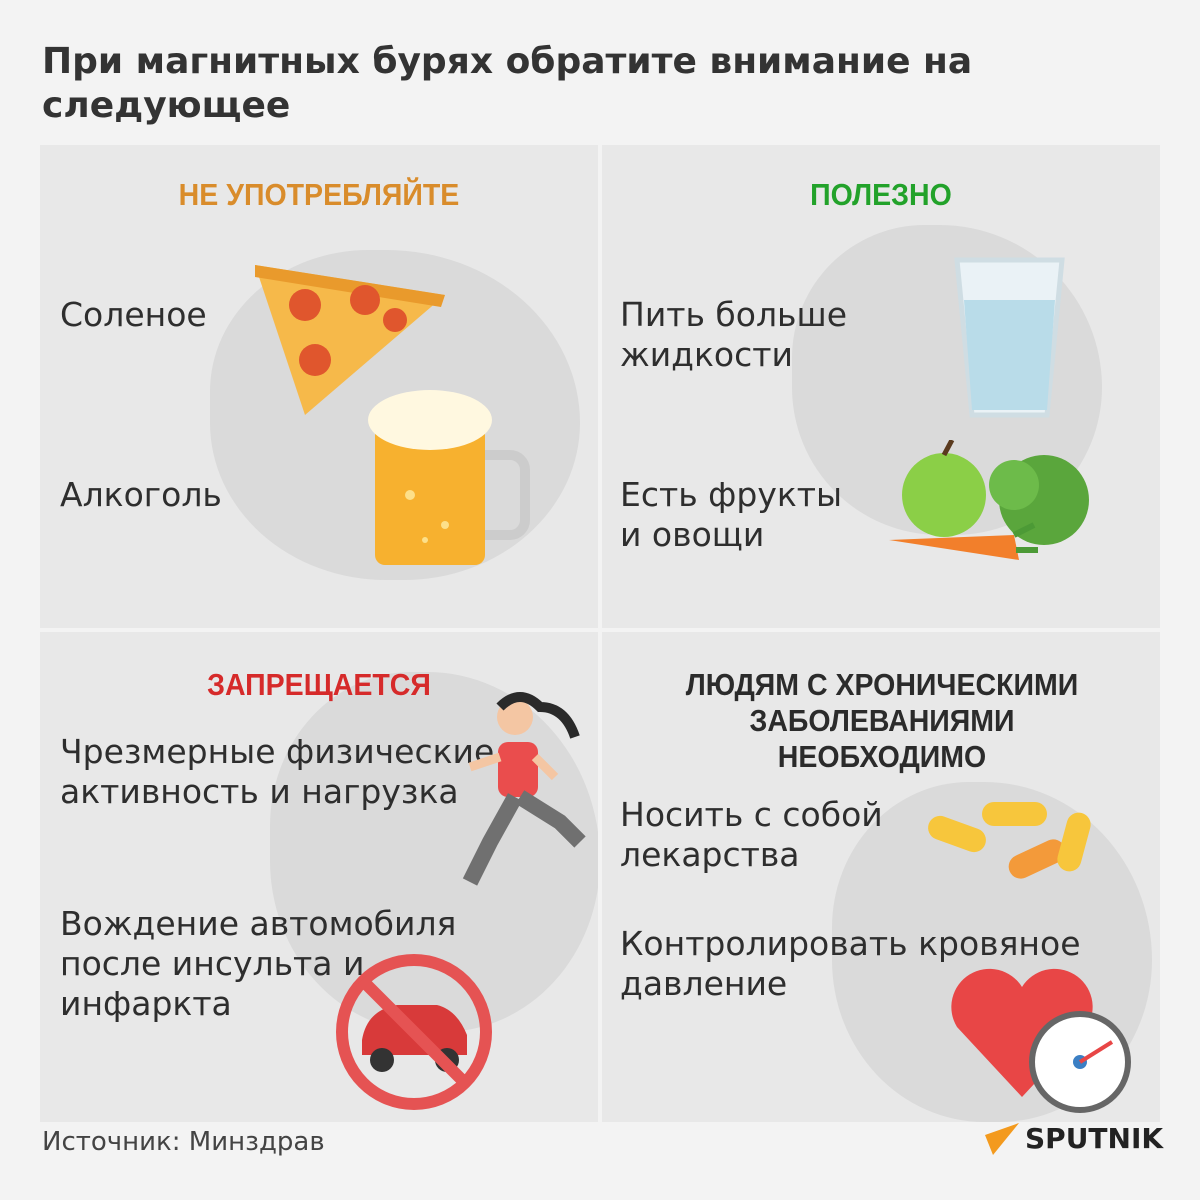 The width and height of the screenshot is (1200, 1200). Describe the element at coordinates (414, 1032) in the screenshot. I see `no-car-icon` at that location.